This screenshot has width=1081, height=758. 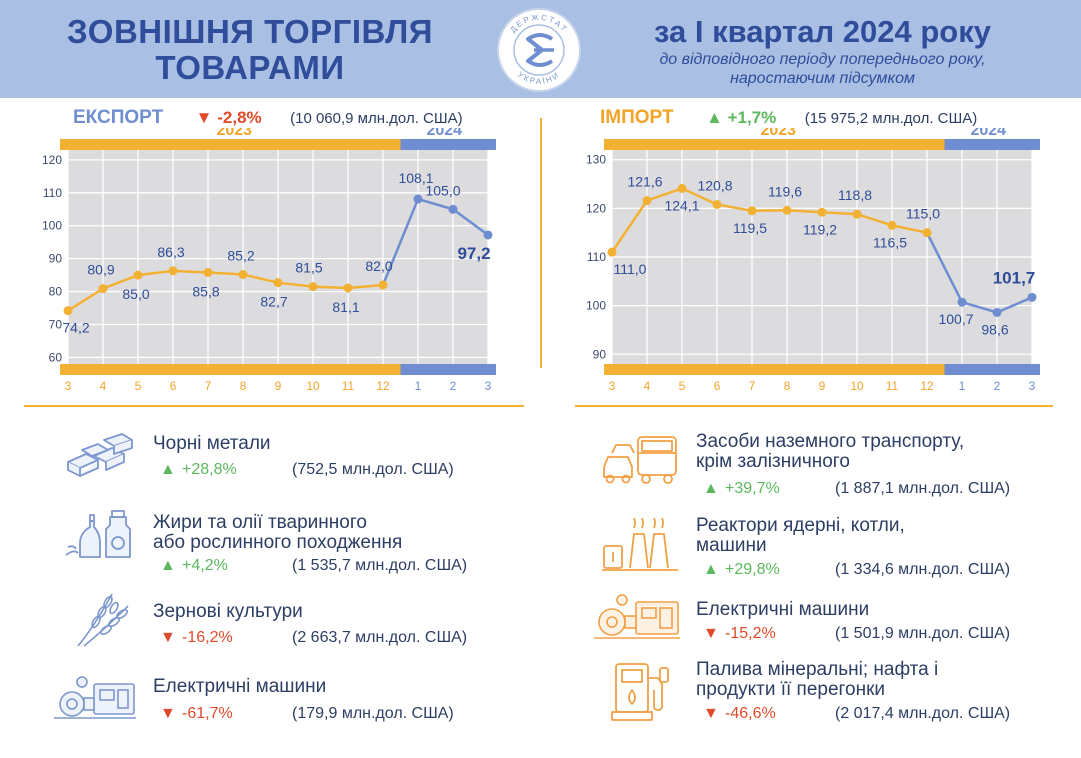 What do you see at coordinates (596, 306) in the screenshot?
I see `import-ytick-label: 100` at bounding box center [596, 306].